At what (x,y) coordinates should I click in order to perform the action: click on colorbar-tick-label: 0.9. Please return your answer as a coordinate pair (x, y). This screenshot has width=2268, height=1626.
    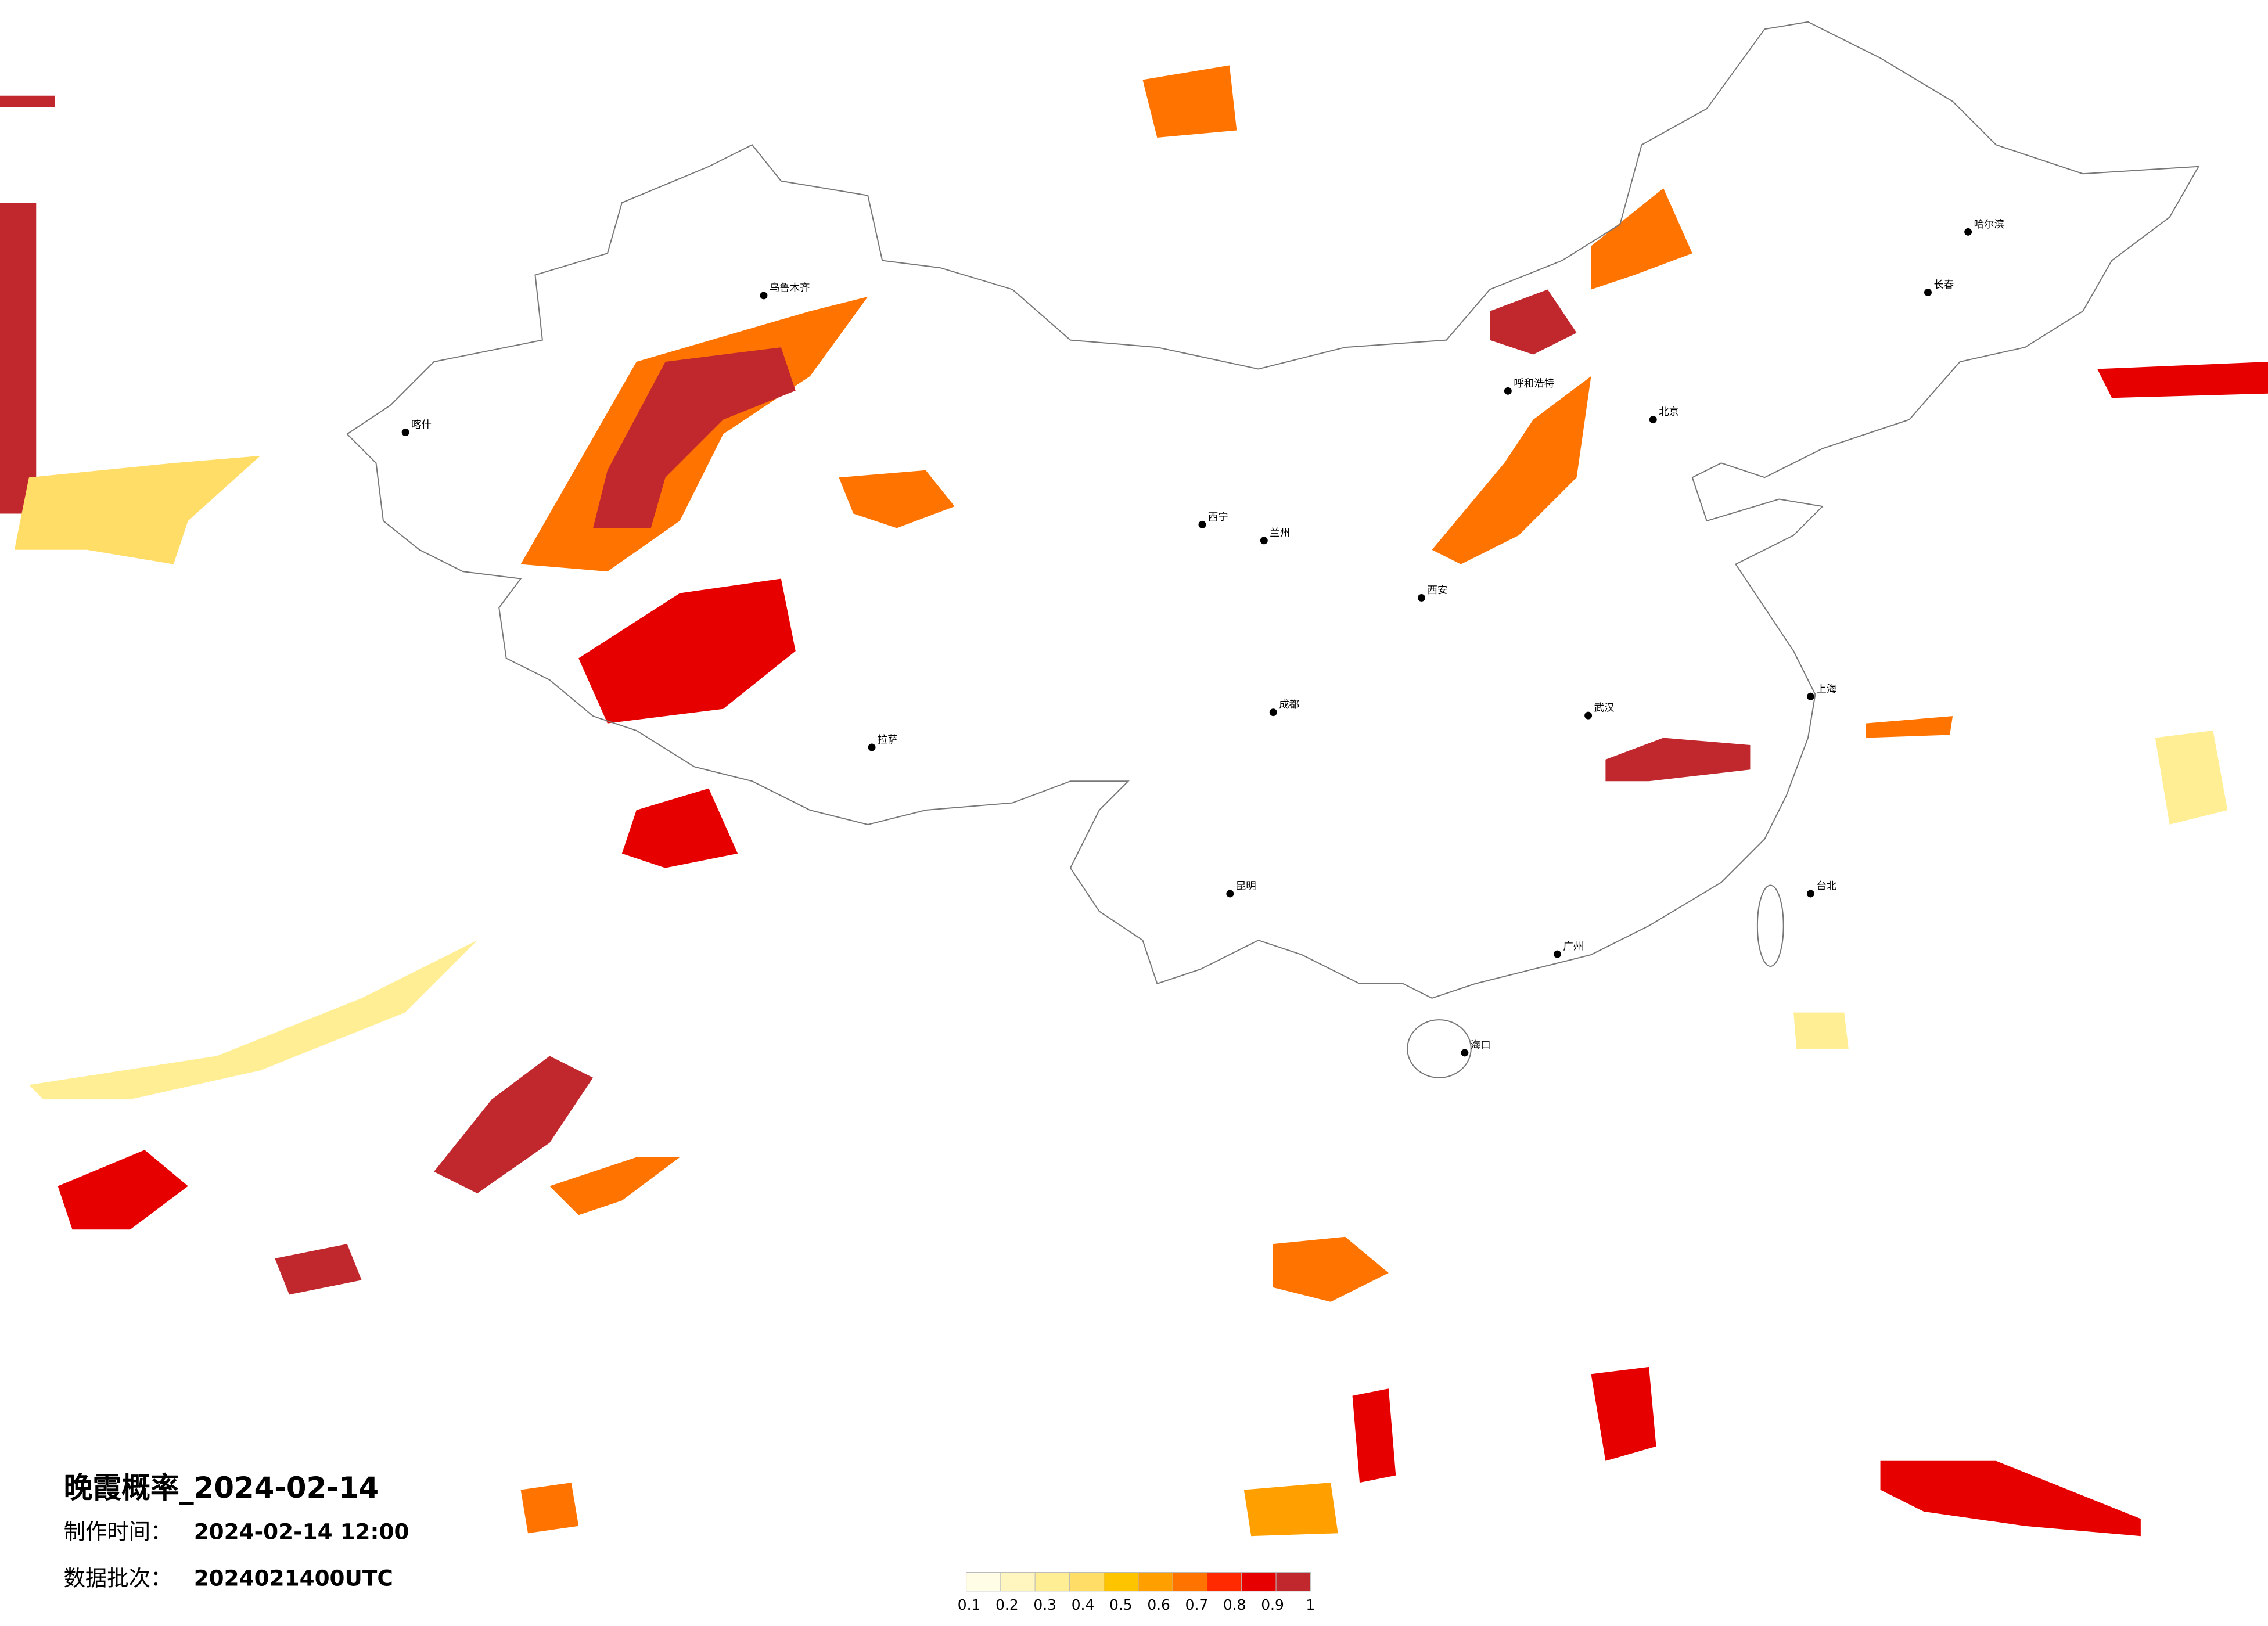
    Looking at the image, I should click on (1272, 1604).